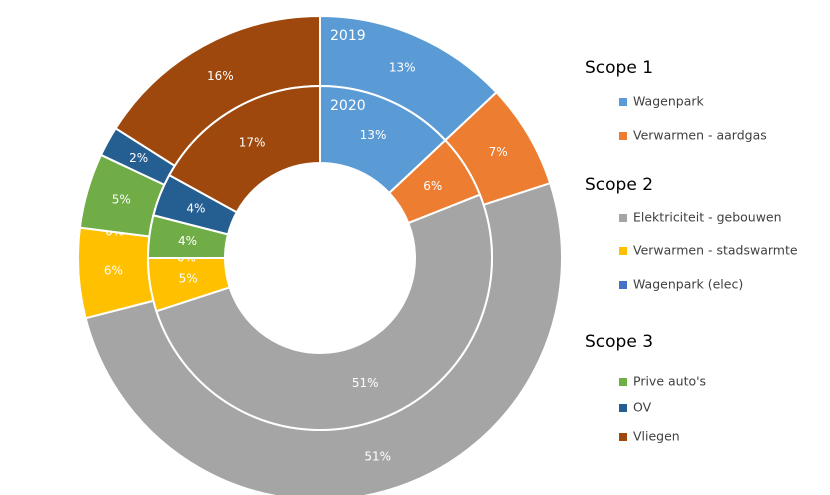  Describe the element at coordinates (669, 101) in the screenshot. I see `legend-label: Wagenpark` at that location.